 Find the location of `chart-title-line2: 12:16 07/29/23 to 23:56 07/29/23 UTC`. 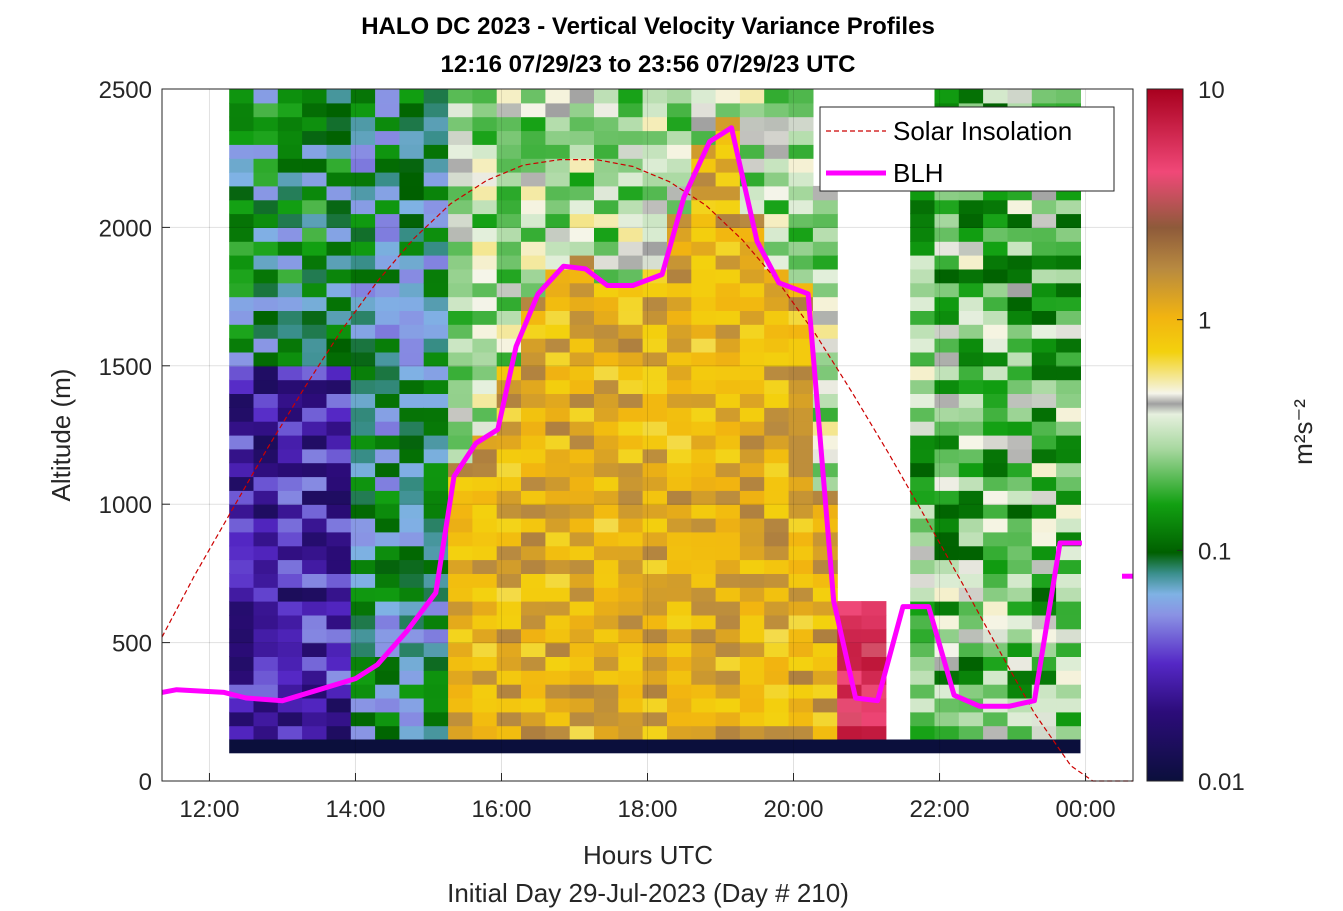

chart-title-line2: 12:16 07/29/23 to 23:56 07/29/23 UTC is located at coordinates (648, 64).